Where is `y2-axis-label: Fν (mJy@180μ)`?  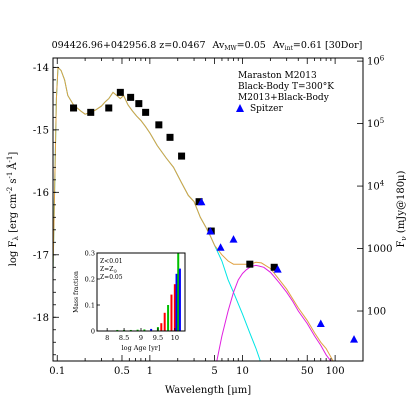
y2-axis-label: Fν (mJy@180μ) is located at coordinates (402, 208).